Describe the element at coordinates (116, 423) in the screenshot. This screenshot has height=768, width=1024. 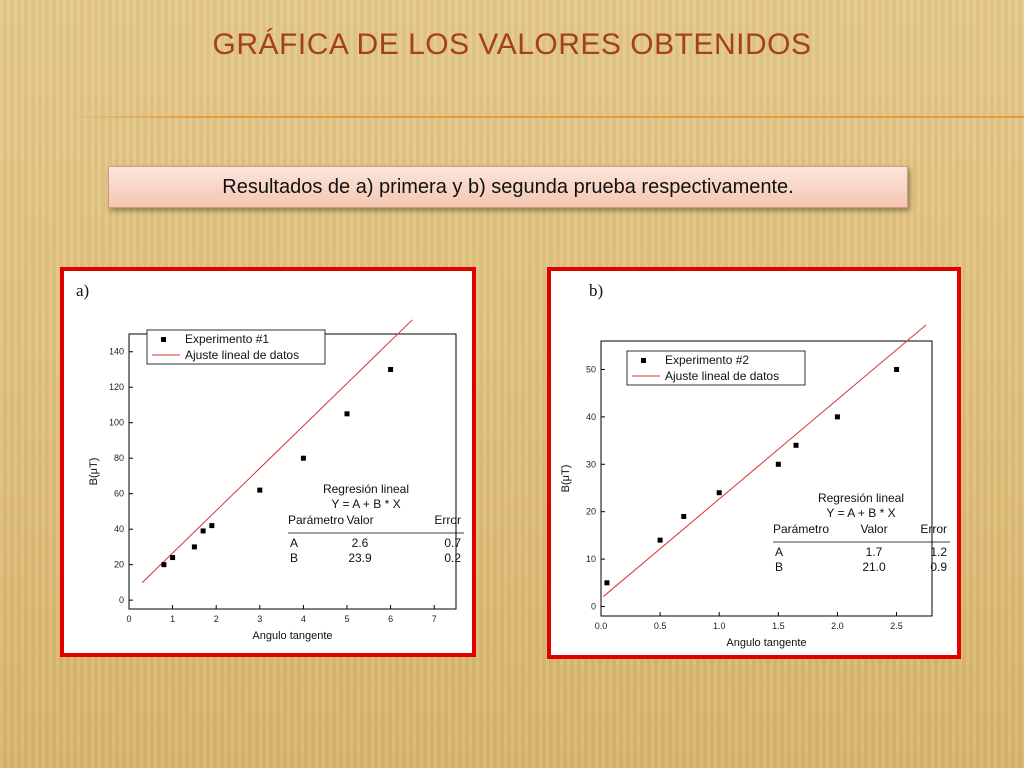
I see `y-tick-label: 100` at that location.